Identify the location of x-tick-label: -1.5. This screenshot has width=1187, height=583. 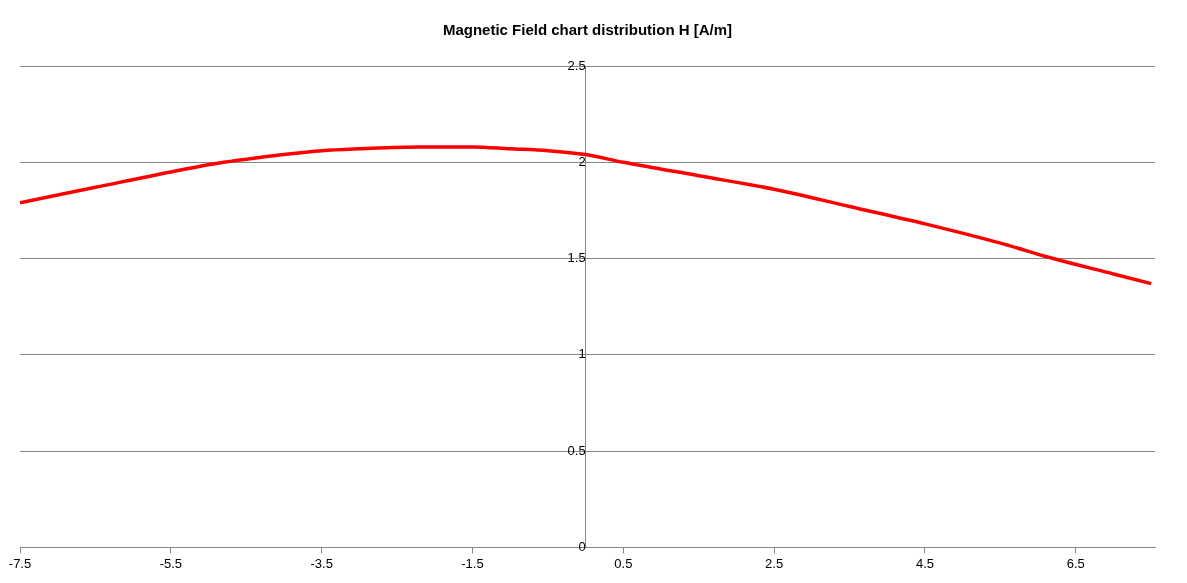
(472, 563).